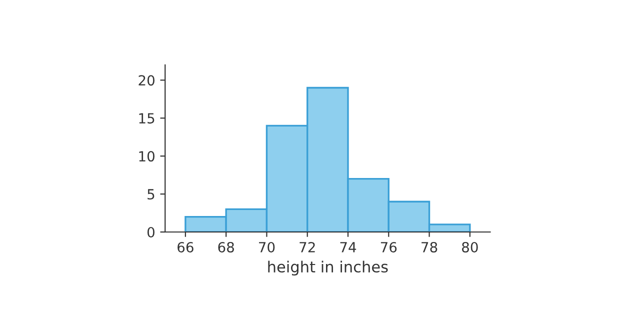  Describe the element at coordinates (146, 156) in the screenshot. I see `y-tick-label: 10` at that location.